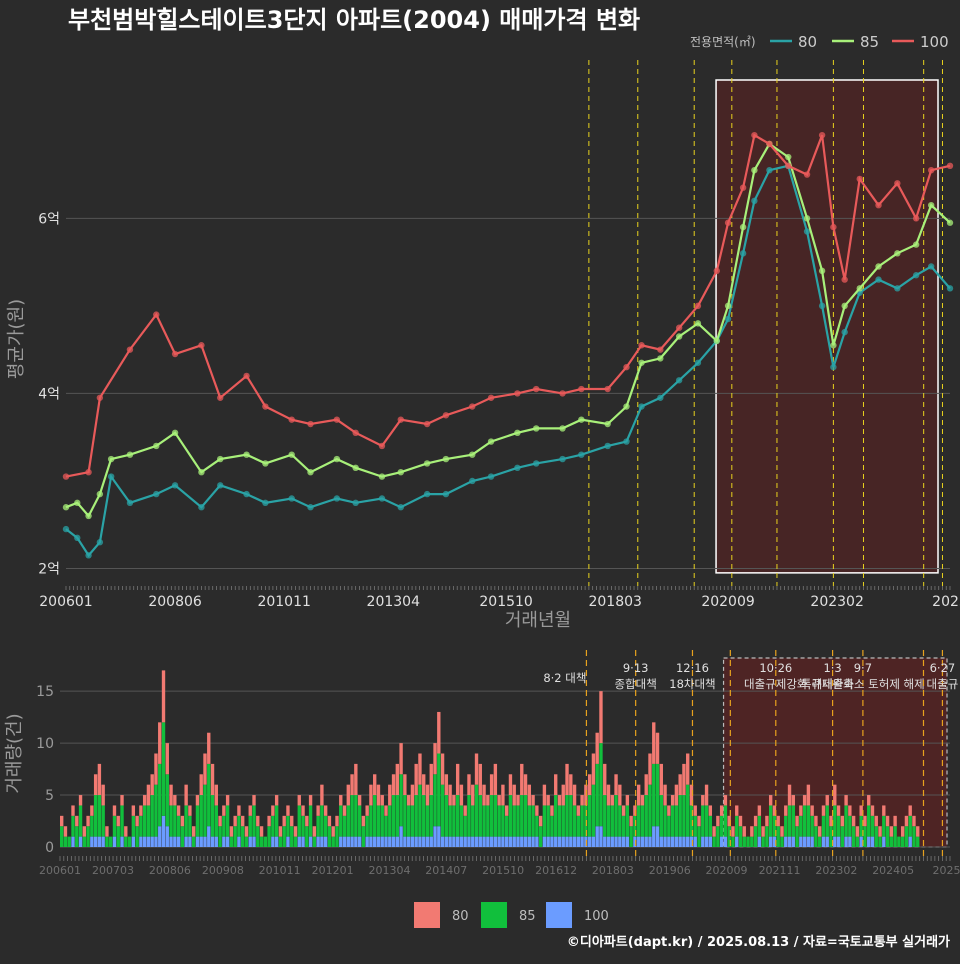  I want to click on volume-x-tick-label: 201011, so click(280, 870).